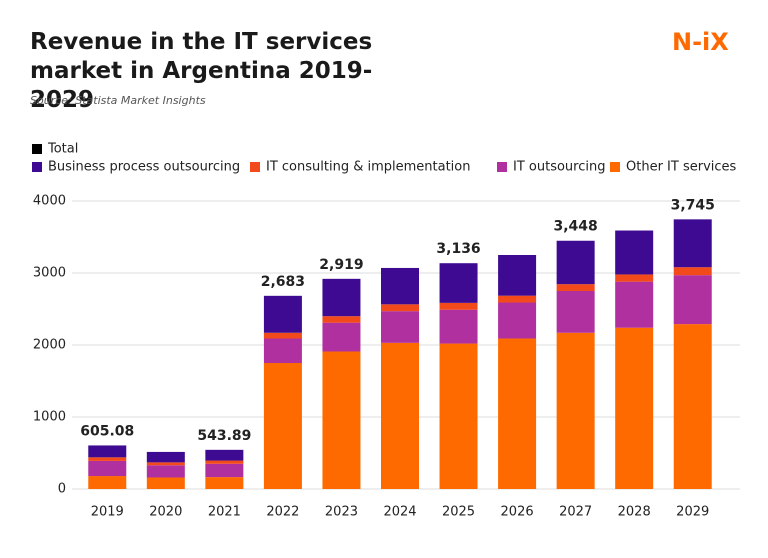 Image resolution: width=768 pixels, height=558 pixels. Describe the element at coordinates (575, 512) in the screenshot. I see `x-tick-label: 2027` at that location.